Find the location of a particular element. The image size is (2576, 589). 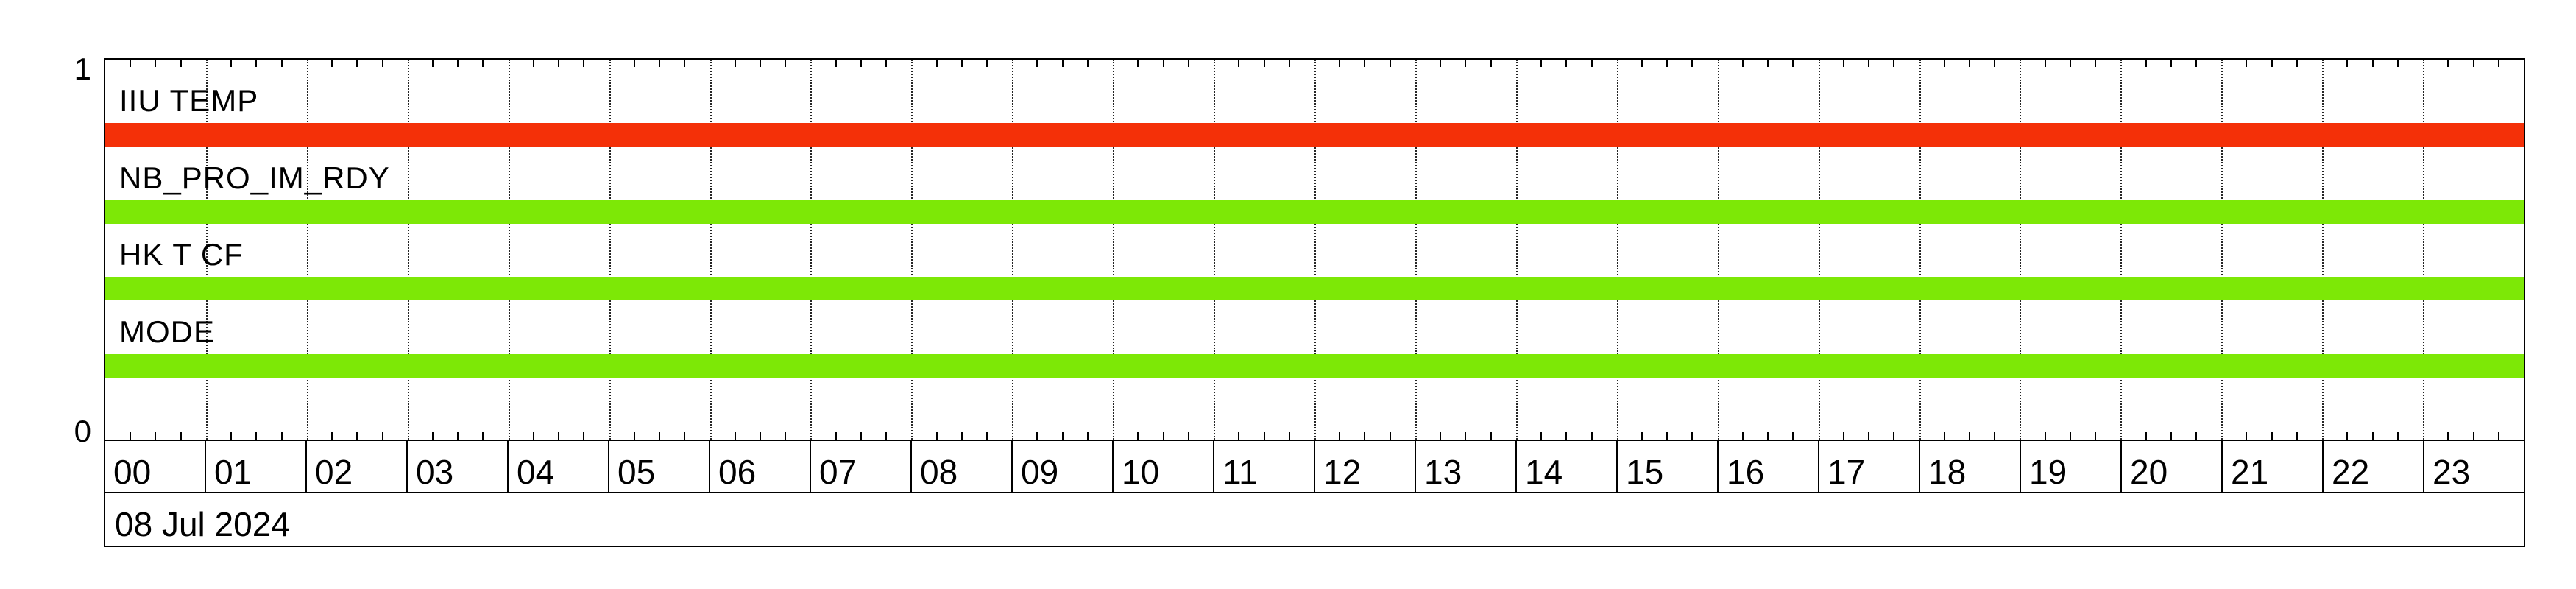

status-bar-hk-t-cf is located at coordinates (1314, 289).